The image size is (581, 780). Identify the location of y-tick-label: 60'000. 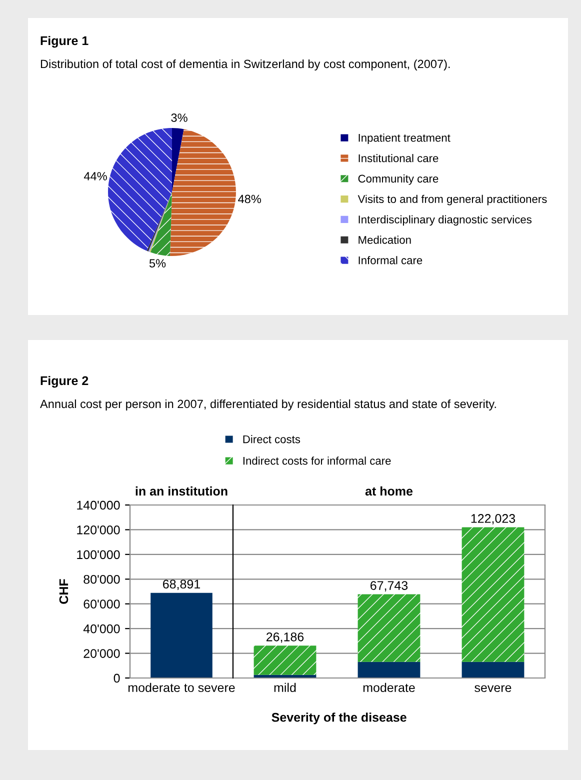
(102, 604).